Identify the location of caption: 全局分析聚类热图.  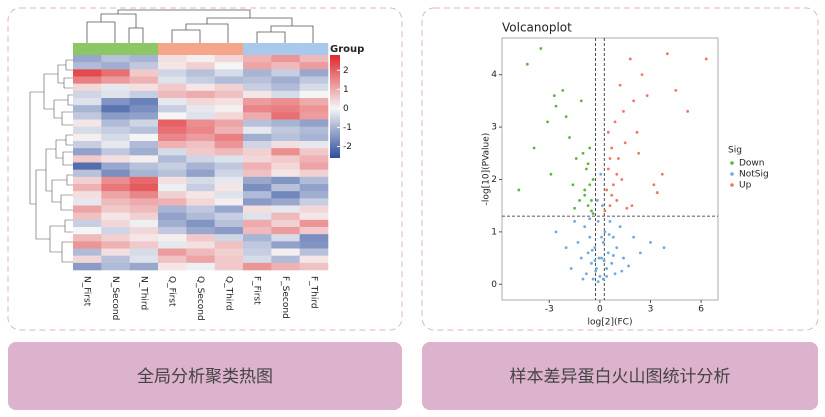
(205, 377).